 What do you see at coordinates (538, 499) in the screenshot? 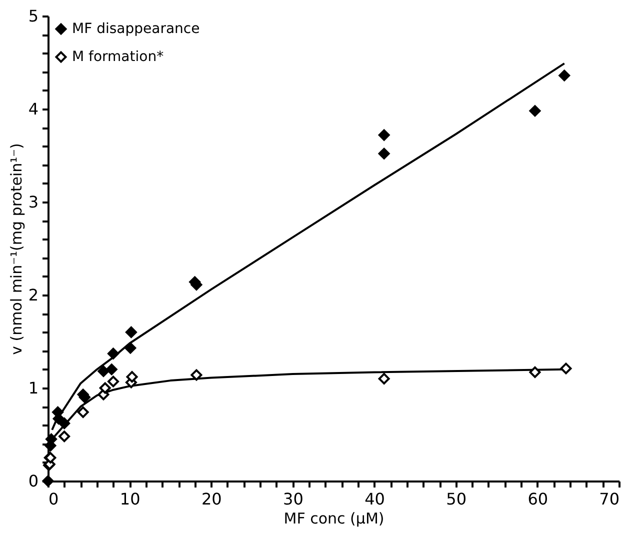
I see `x-tick-label: 60` at bounding box center [538, 499].